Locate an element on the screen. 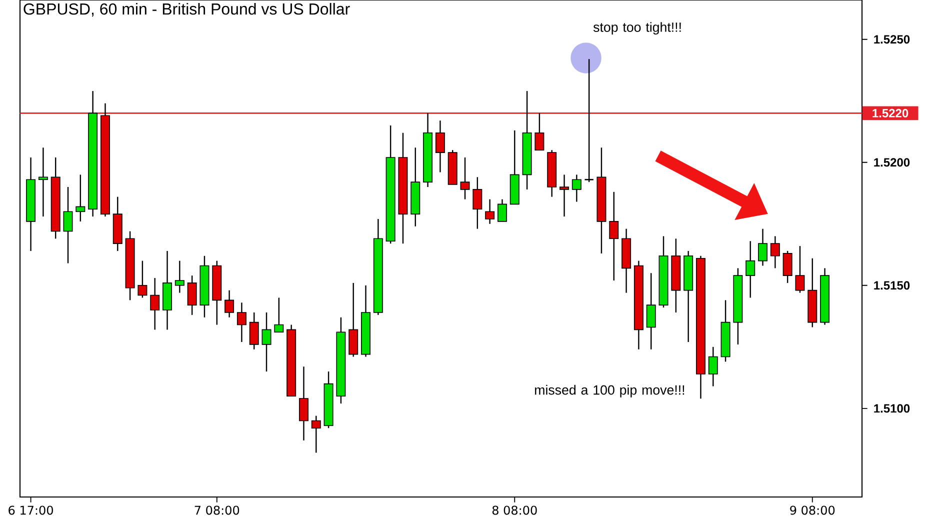 The image size is (925, 525). ref-line-label: 1.5220 is located at coordinates (890, 113).